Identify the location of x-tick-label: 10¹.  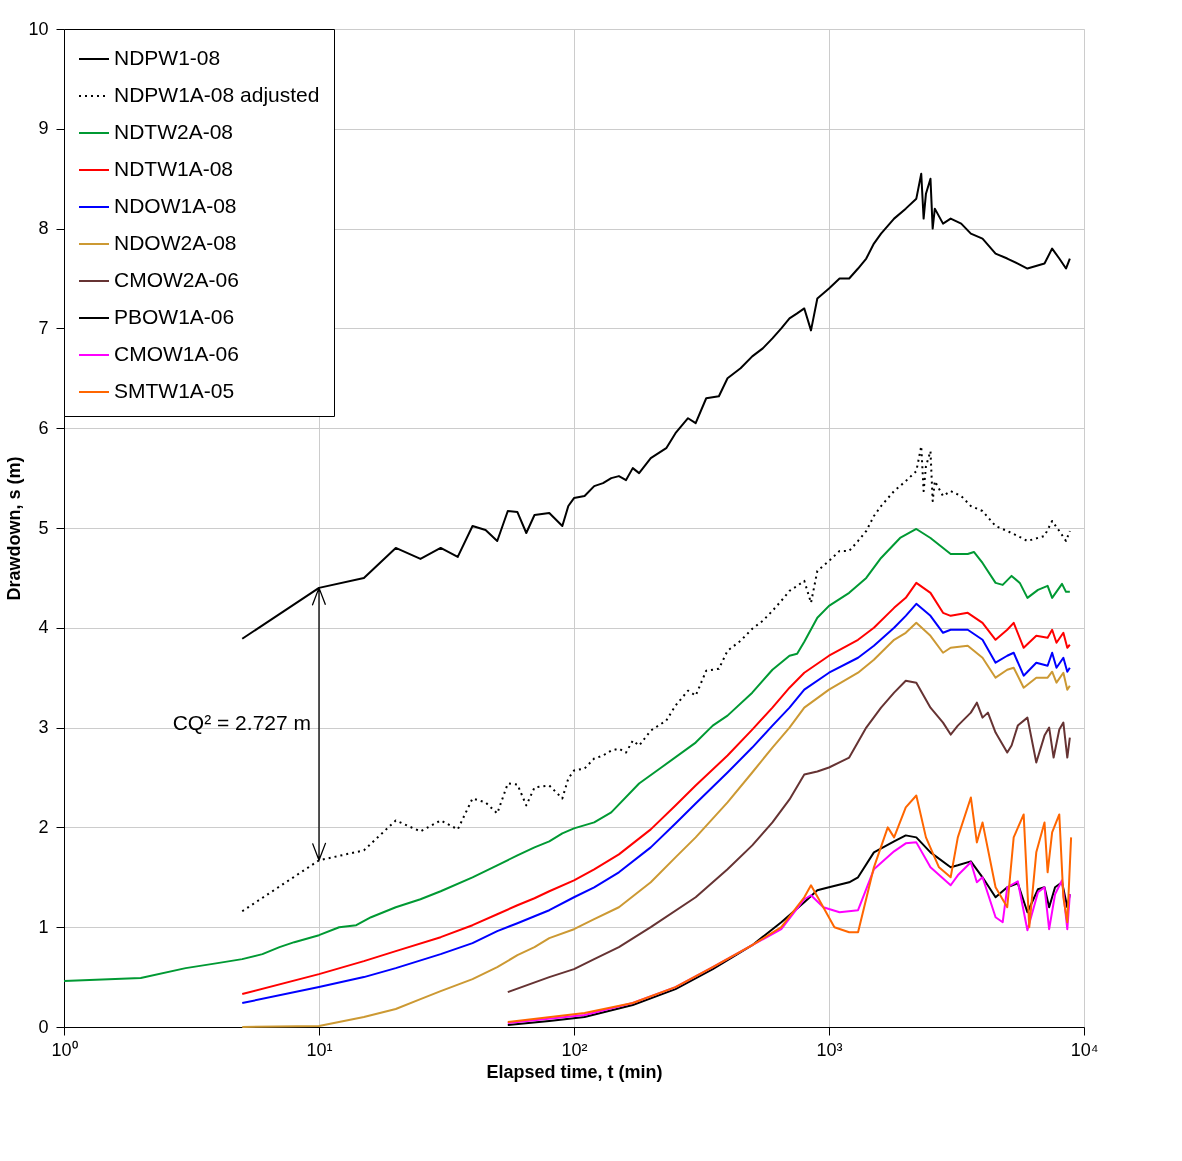
(319, 1049).